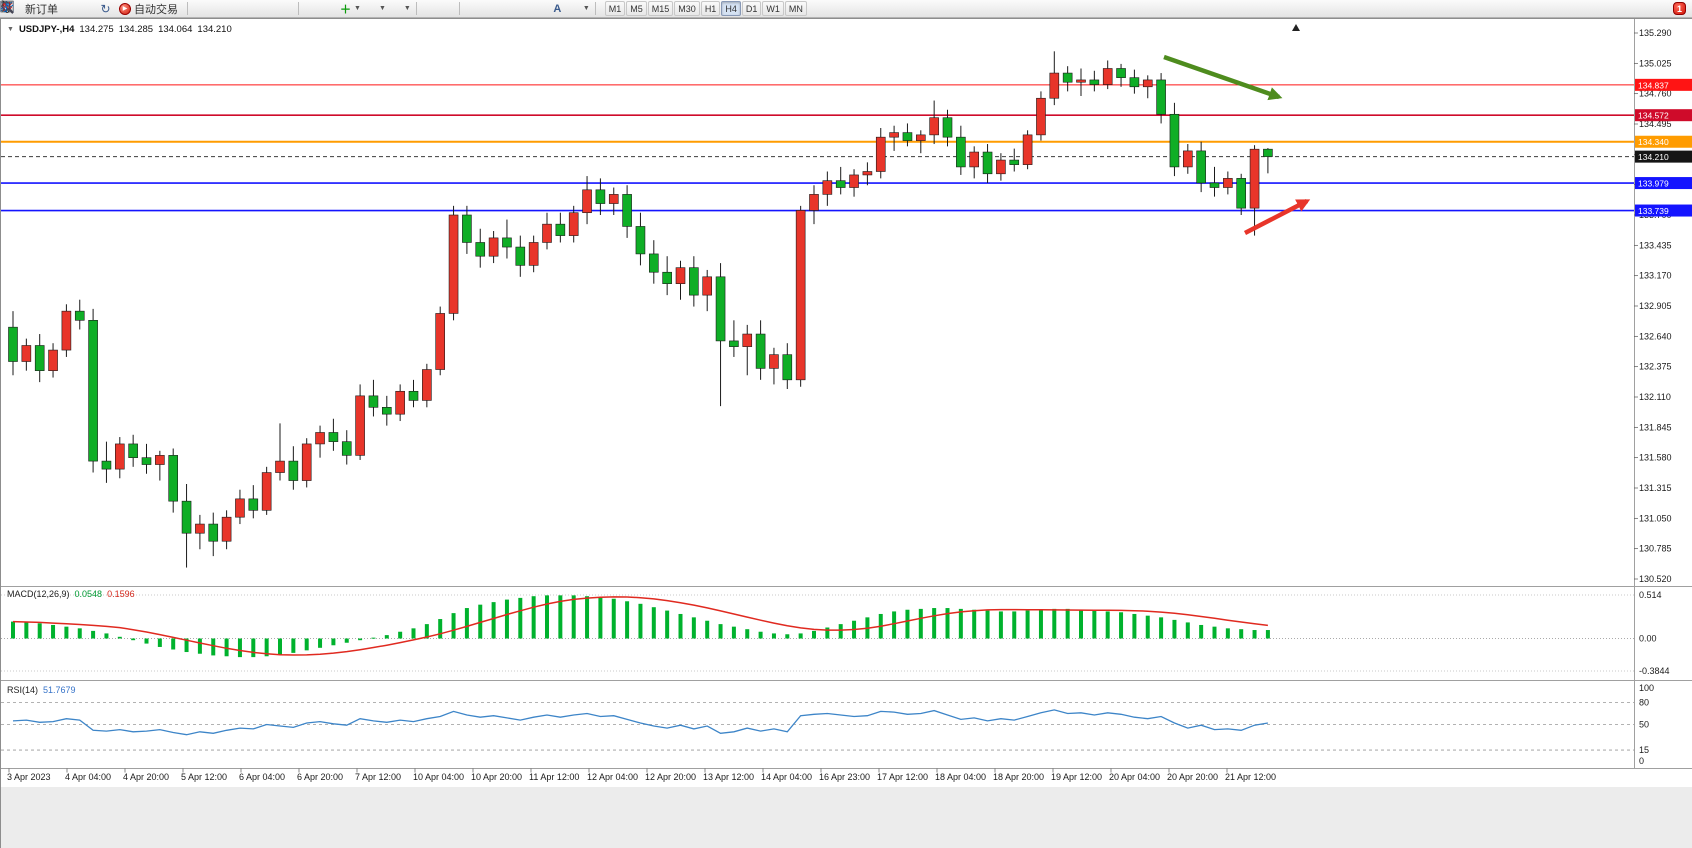  What do you see at coordinates (615, 8) in the screenshot?
I see `timeframe-button-m1: M1` at bounding box center [615, 8].